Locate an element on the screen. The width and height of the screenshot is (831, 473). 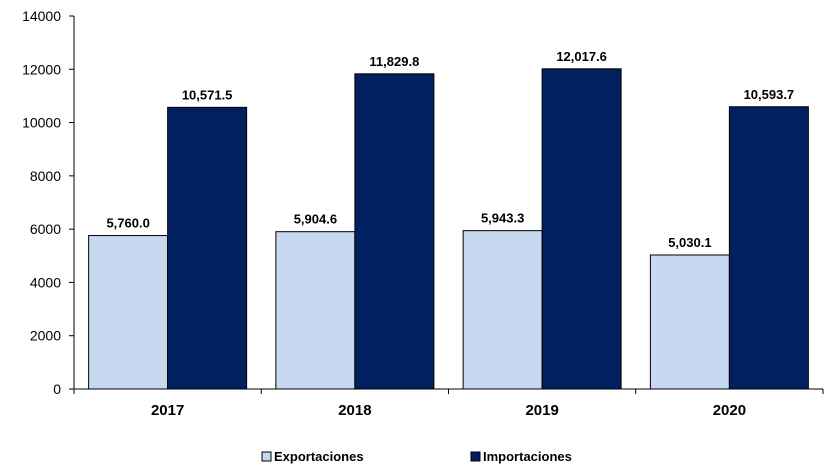
bar-importaciones-2020 is located at coordinates (768, 248).